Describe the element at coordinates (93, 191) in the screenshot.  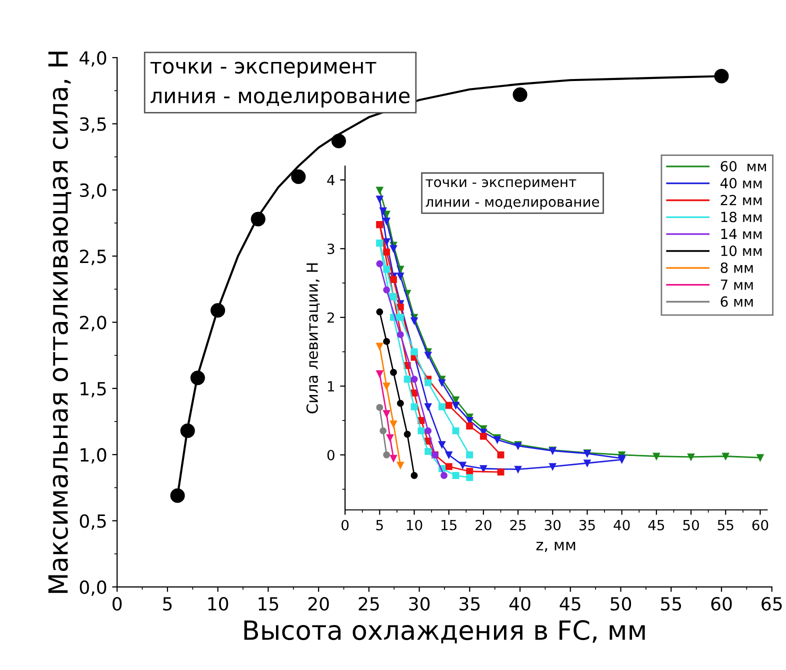
I see `y-tick-label: 3,0` at that location.